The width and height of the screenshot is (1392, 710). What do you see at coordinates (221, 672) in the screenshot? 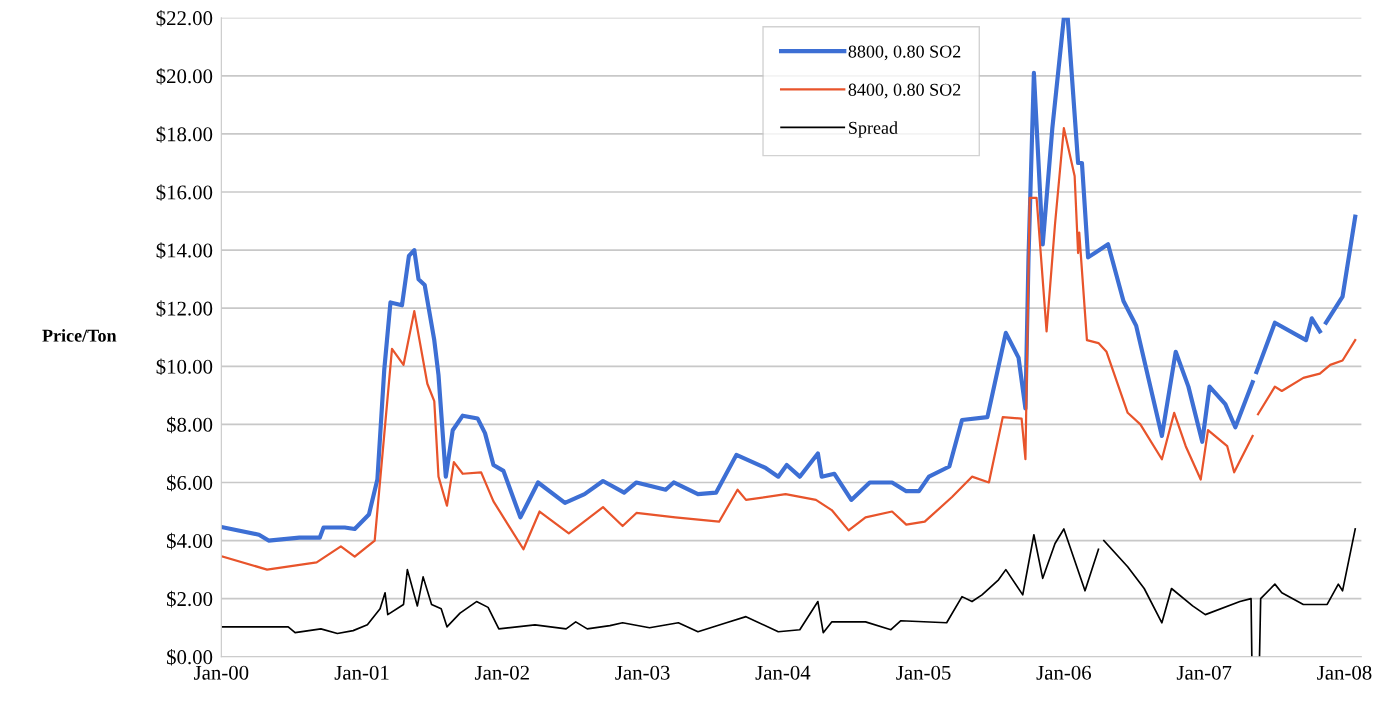
I see `x-tick-label: Jan-00` at bounding box center [221, 672].